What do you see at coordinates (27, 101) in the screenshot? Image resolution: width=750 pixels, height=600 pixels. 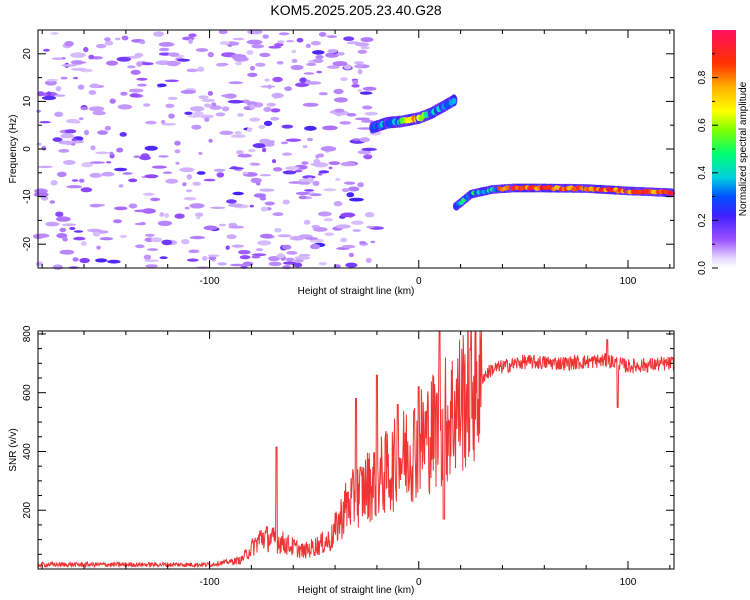 I see `y-tick-label: 10` at bounding box center [27, 101].